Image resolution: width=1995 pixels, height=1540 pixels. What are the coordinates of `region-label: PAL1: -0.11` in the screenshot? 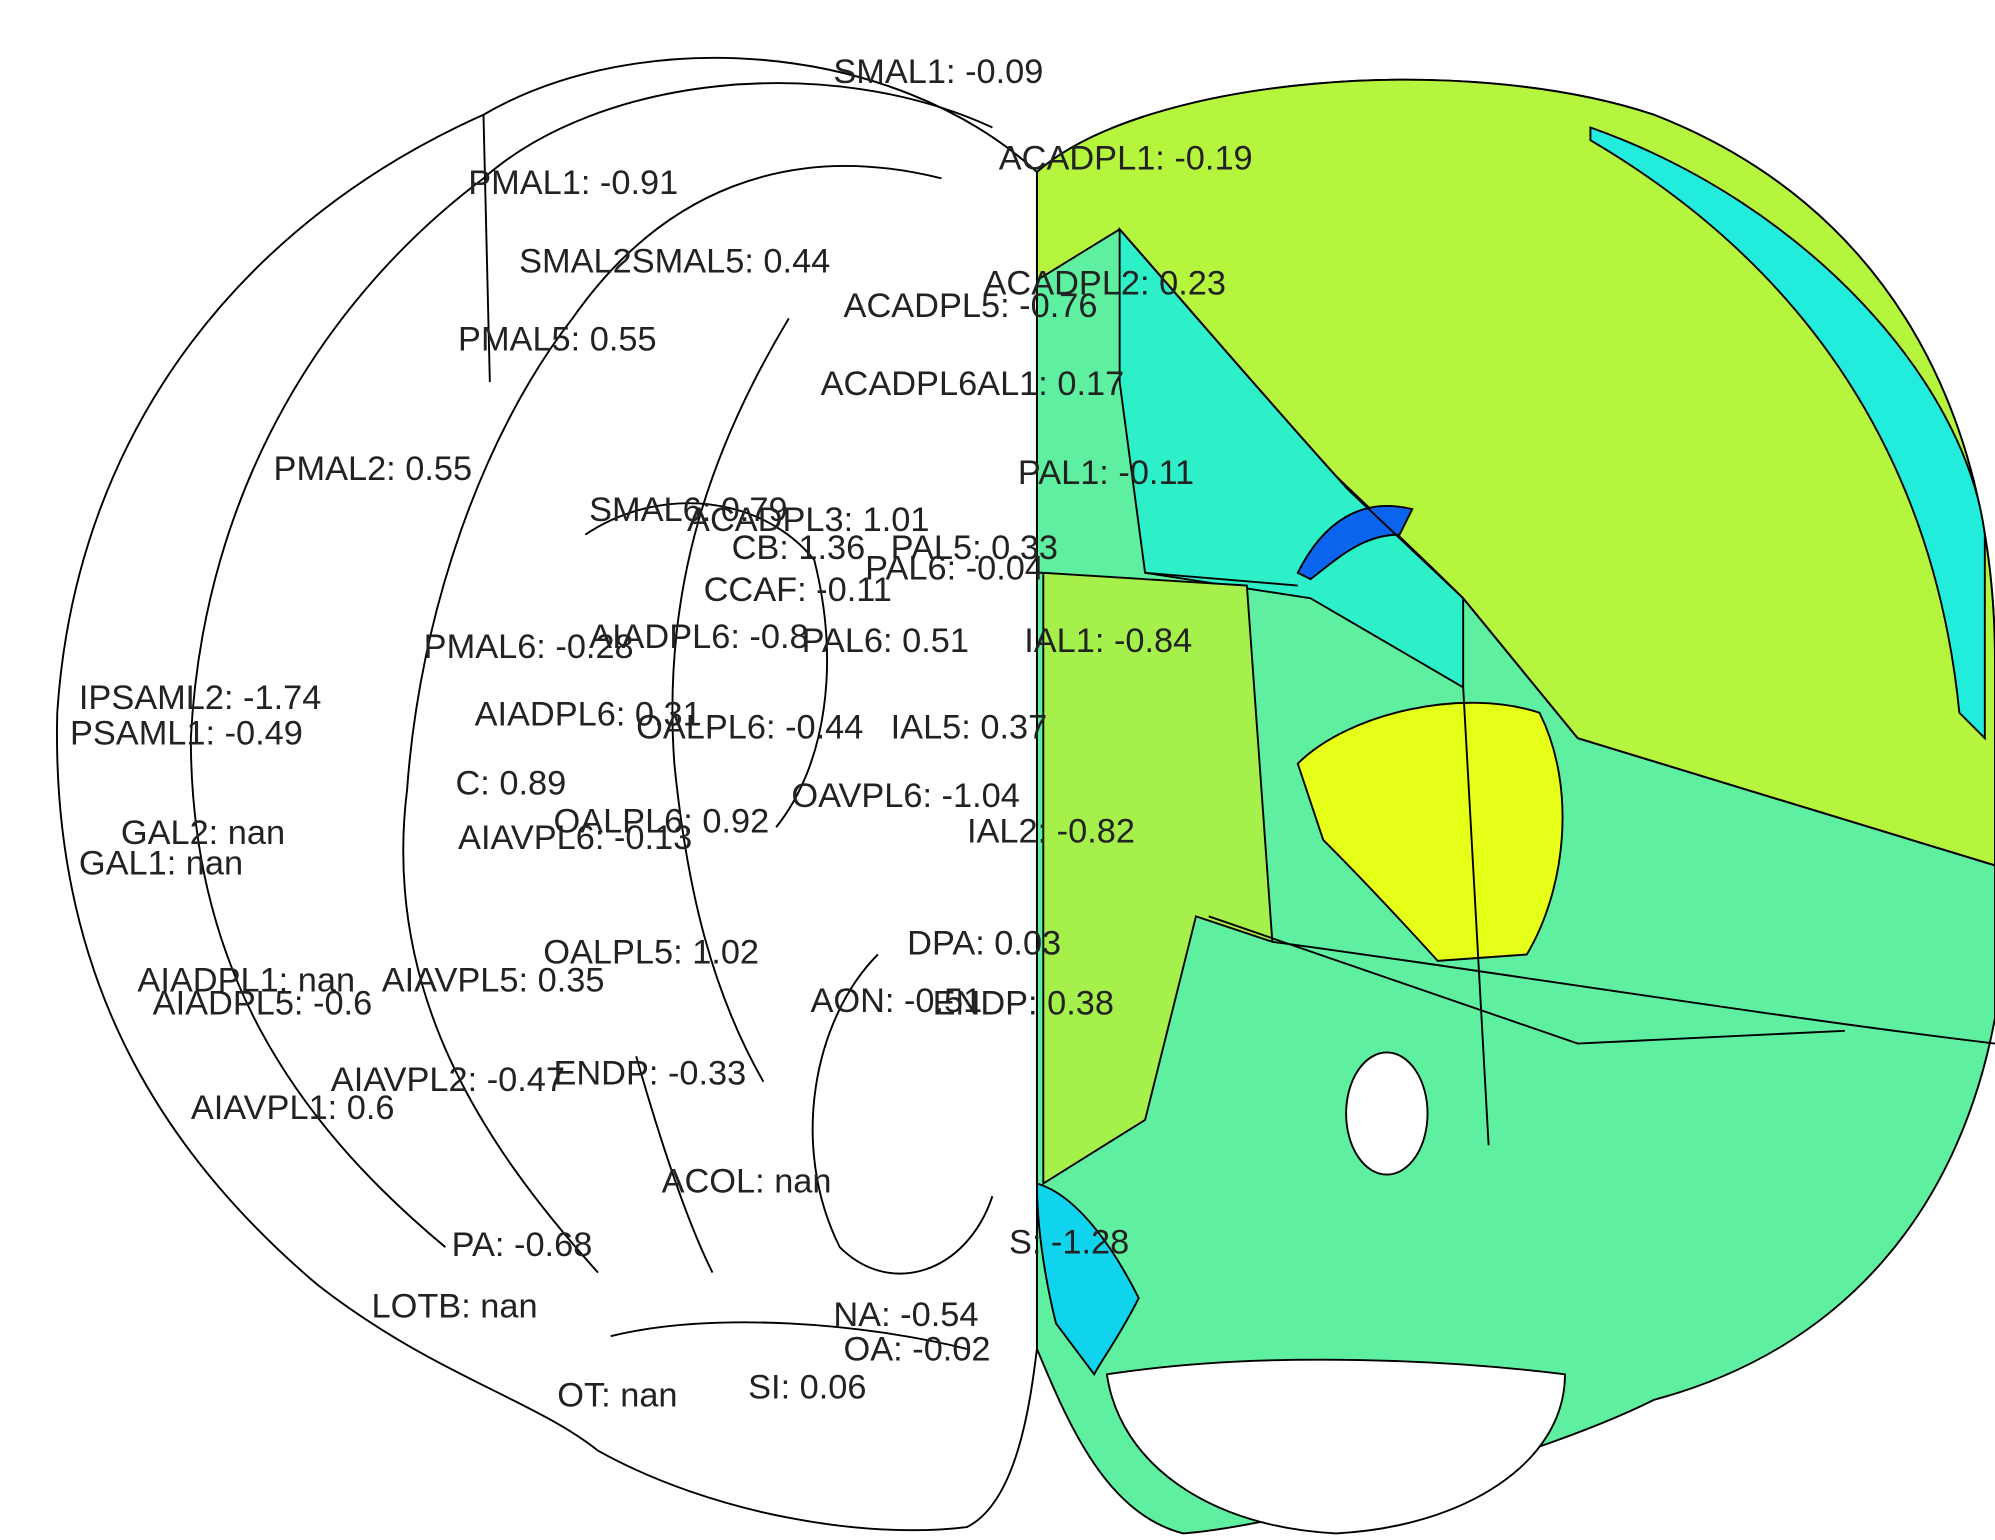 It's located at (1106, 473).